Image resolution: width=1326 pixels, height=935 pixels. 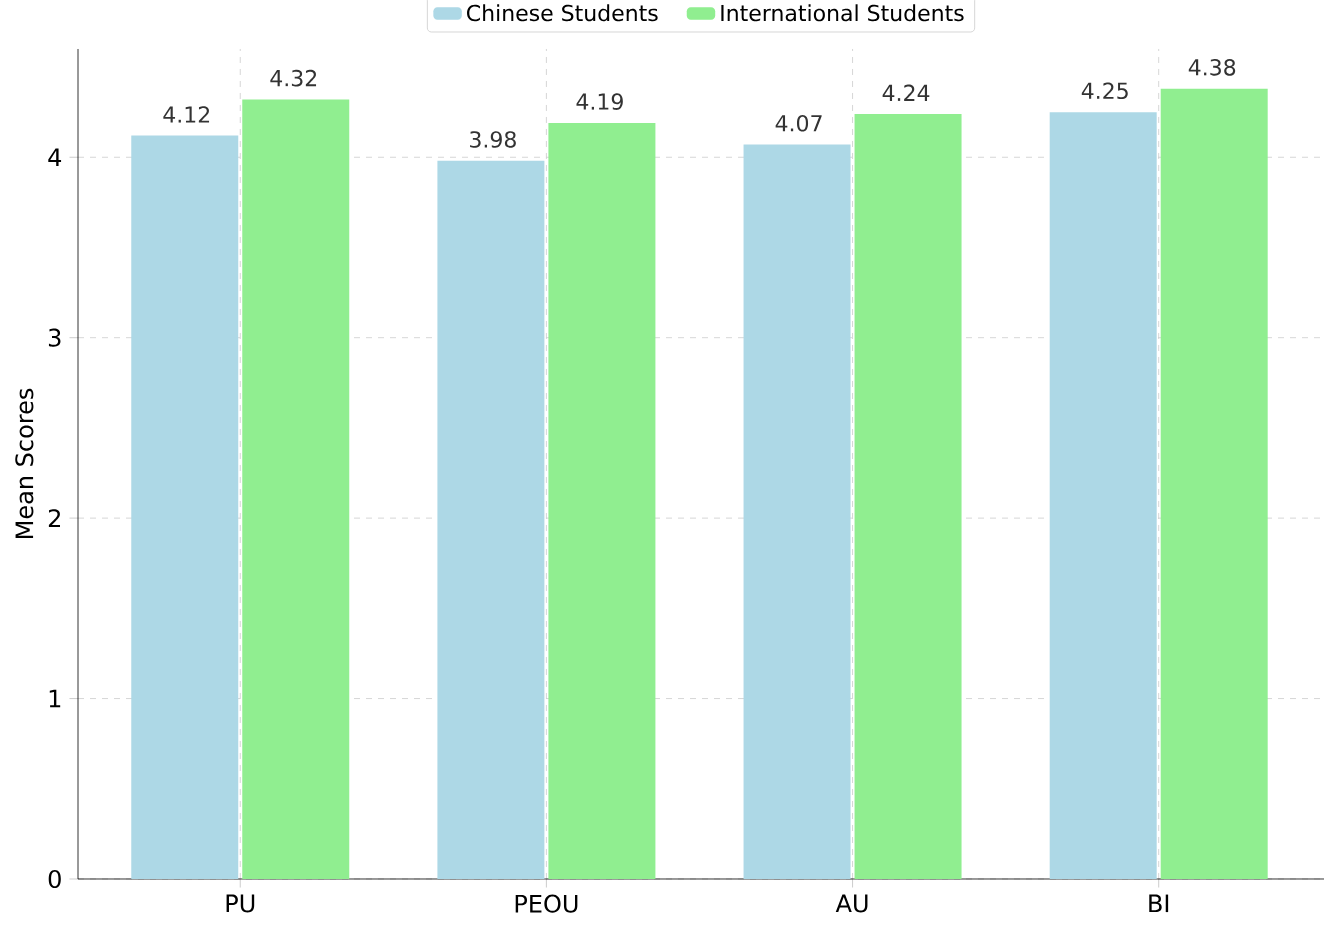 I want to click on data-label: 4.07, so click(x=798, y=123).